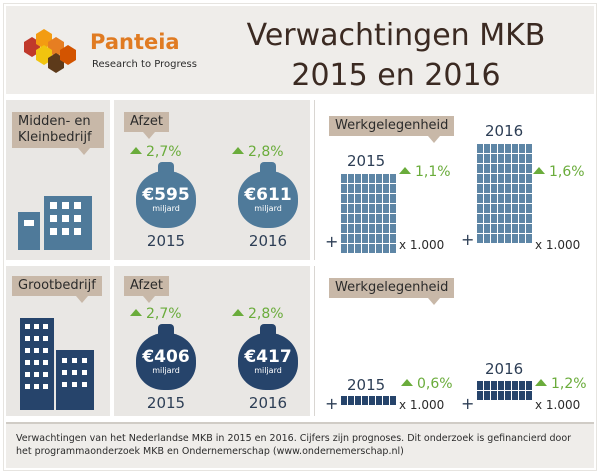  What do you see at coordinates (366, 385) in the screenshot?
I see `gb-werk-2015-year: 2015` at bounding box center [366, 385].